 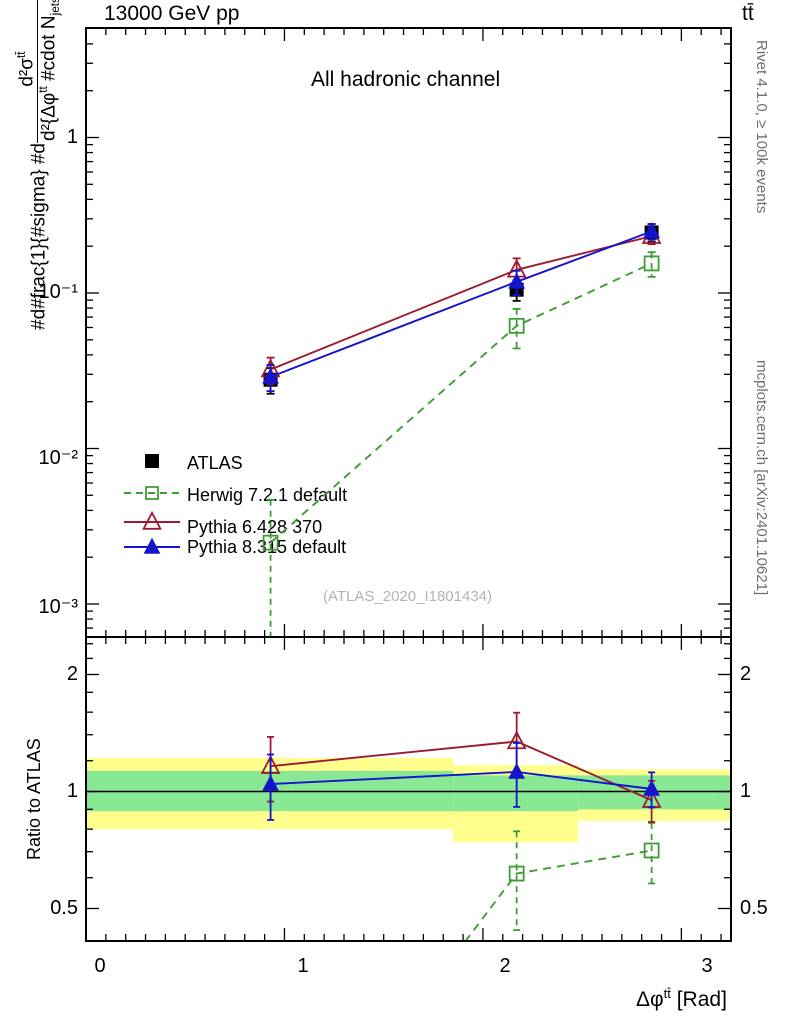 I want to click on legend-marker-pythia6, so click(x=152, y=520).